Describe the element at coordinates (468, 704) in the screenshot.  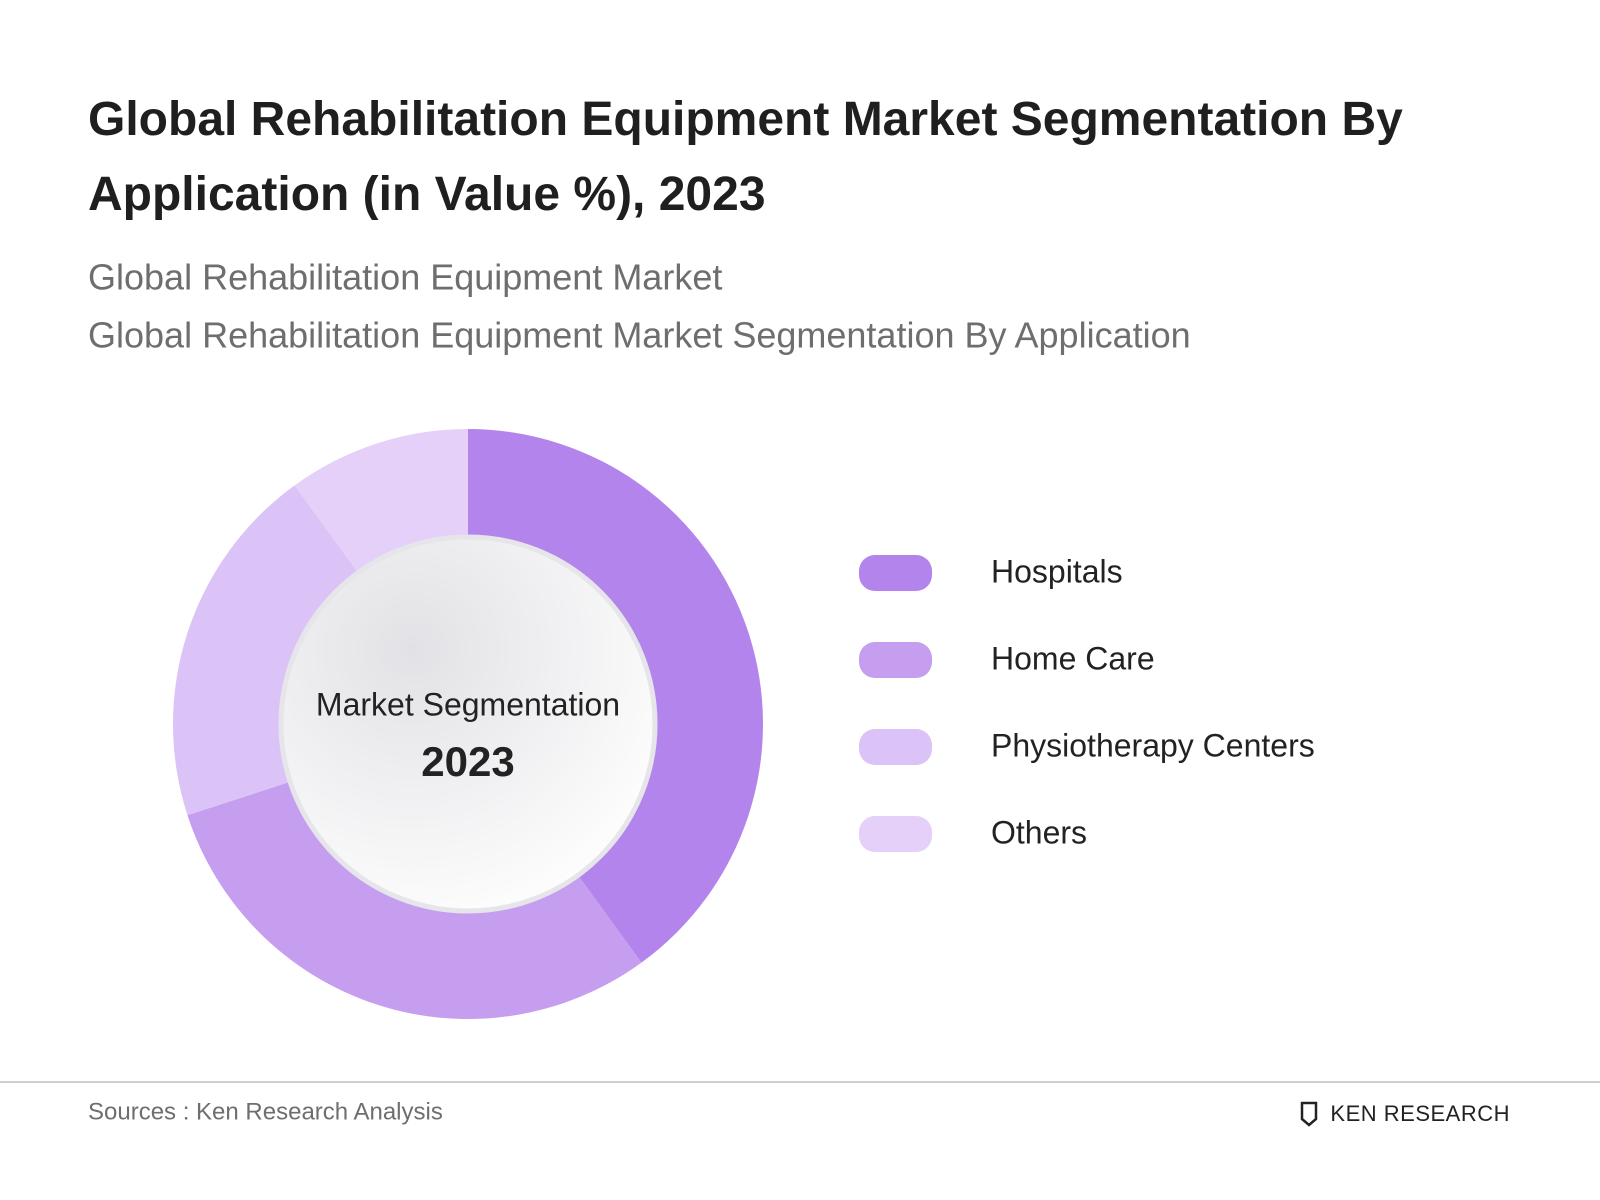
I see `center-label: Market Segmentation` at that location.